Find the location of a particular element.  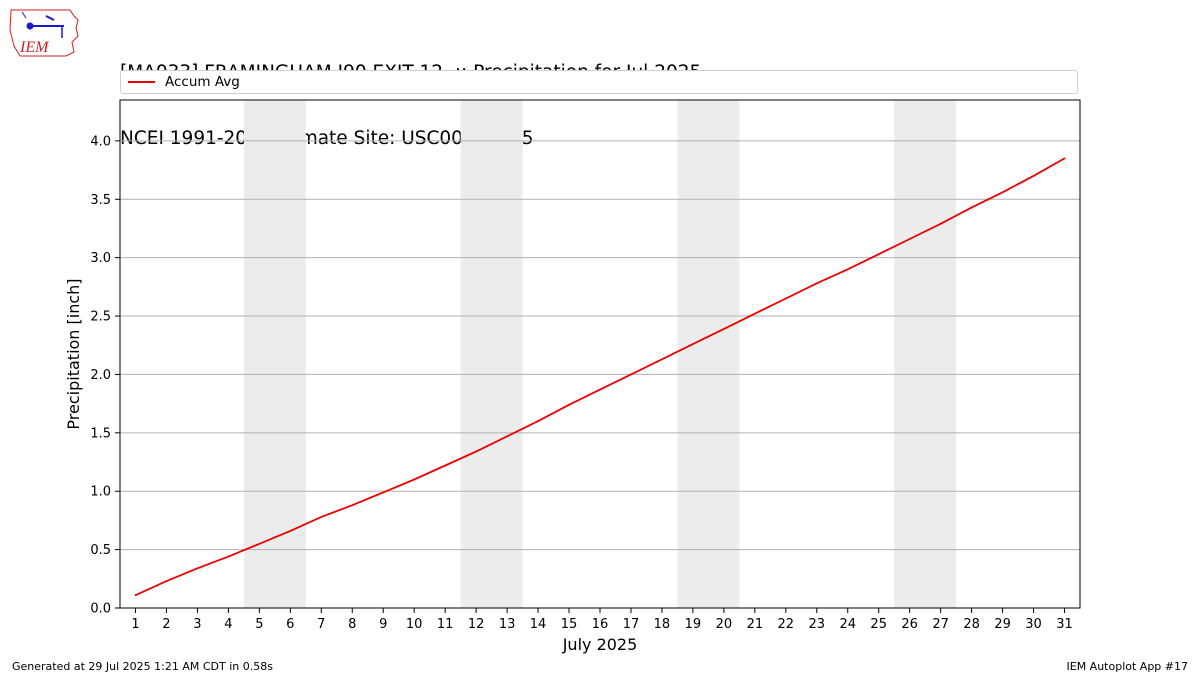

x-tick-label-23: 23 is located at coordinates (817, 624).